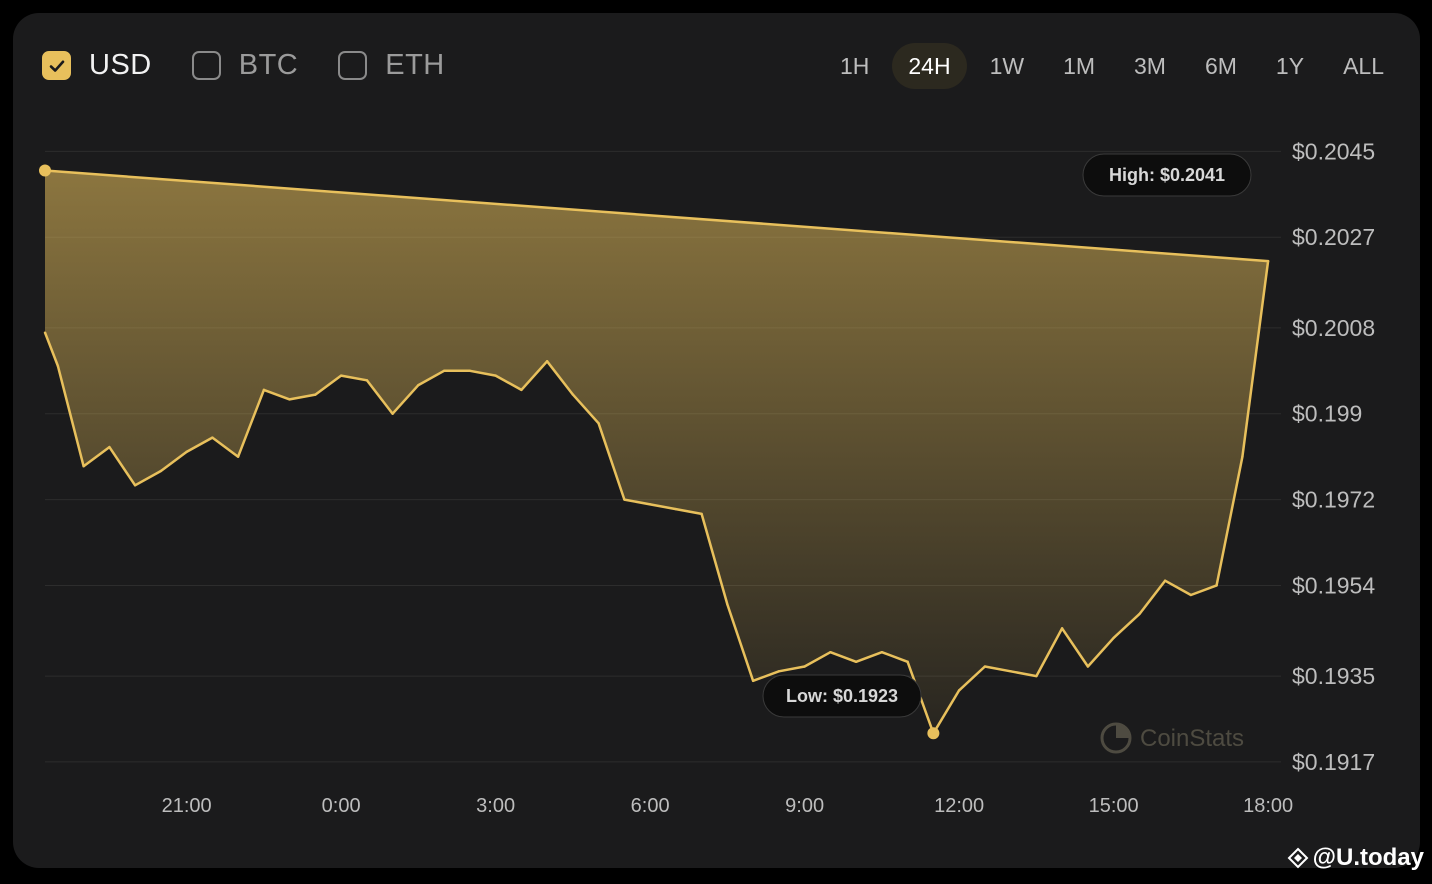  I want to click on currency-label: BTC, so click(268, 65).